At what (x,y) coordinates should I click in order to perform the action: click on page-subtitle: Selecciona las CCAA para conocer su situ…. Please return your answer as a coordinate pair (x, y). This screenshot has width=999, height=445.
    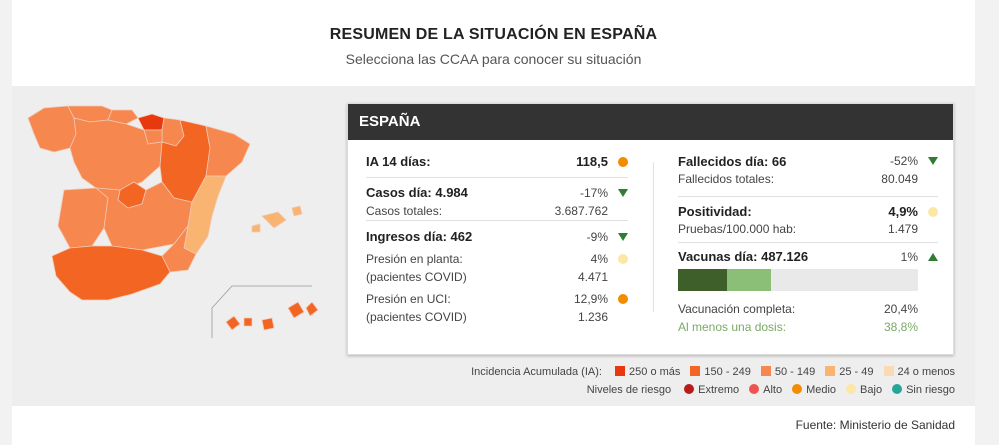
    Looking at the image, I should click on (493, 59).